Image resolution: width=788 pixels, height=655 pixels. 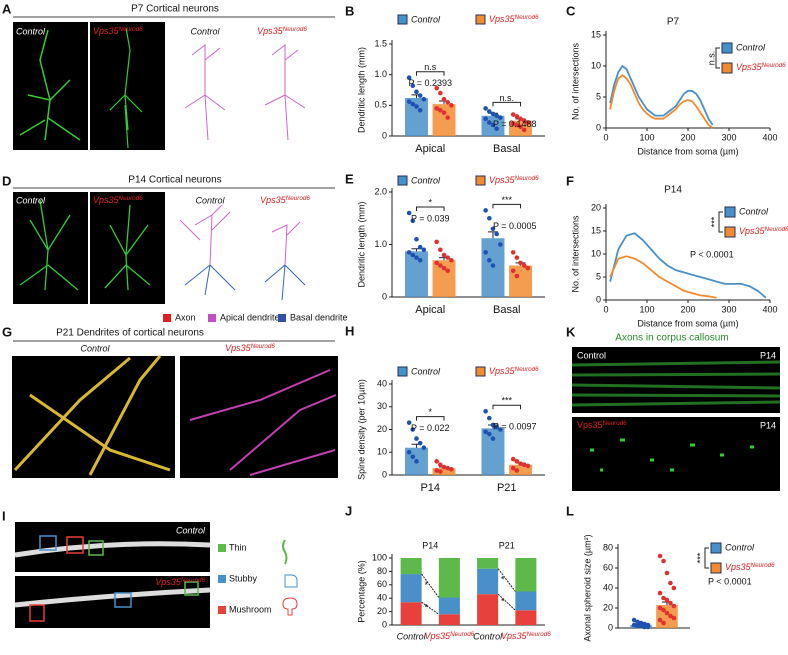 What do you see at coordinates (380, 74) in the screenshot?
I see `y-tick-label: 1.0` at bounding box center [380, 74].